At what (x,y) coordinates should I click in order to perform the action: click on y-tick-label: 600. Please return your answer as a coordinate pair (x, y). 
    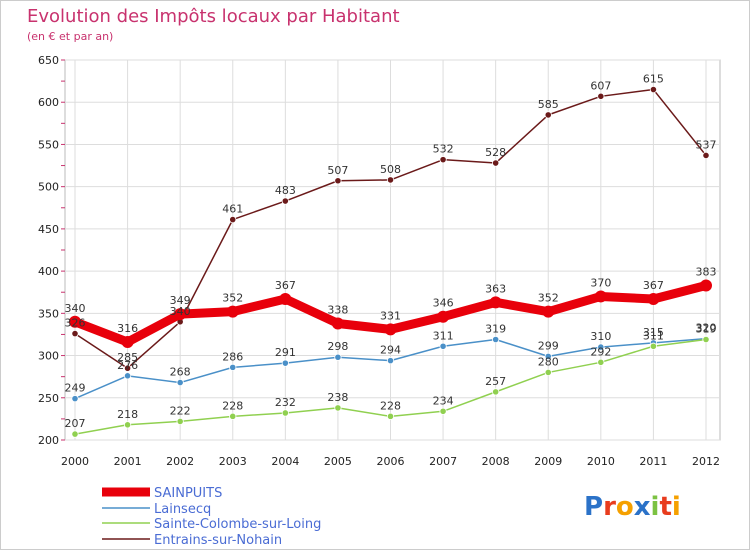
    Looking at the image, I should click on (48, 102).